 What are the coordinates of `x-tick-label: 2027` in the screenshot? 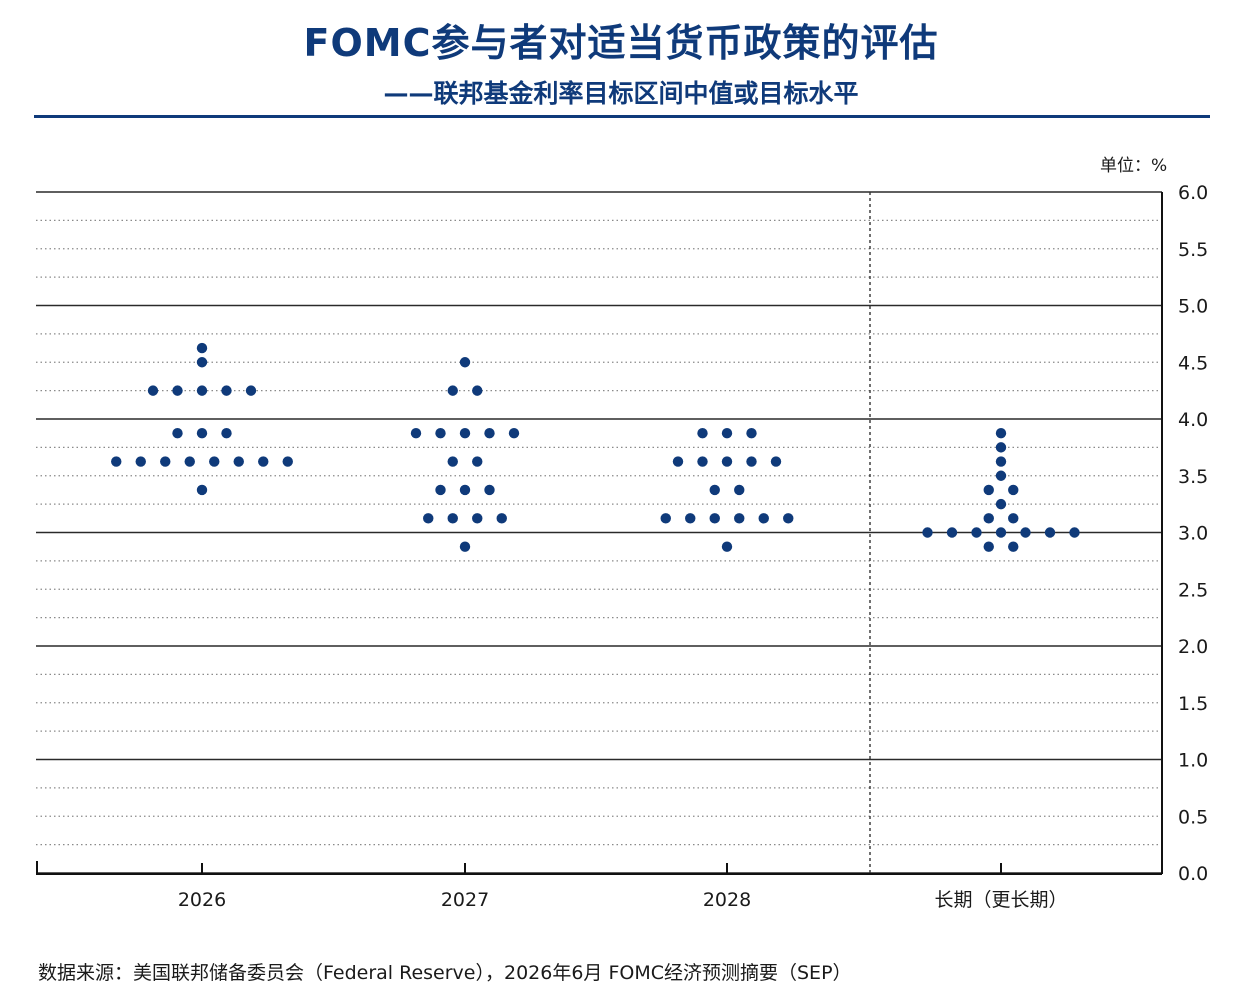 It's located at (465, 900).